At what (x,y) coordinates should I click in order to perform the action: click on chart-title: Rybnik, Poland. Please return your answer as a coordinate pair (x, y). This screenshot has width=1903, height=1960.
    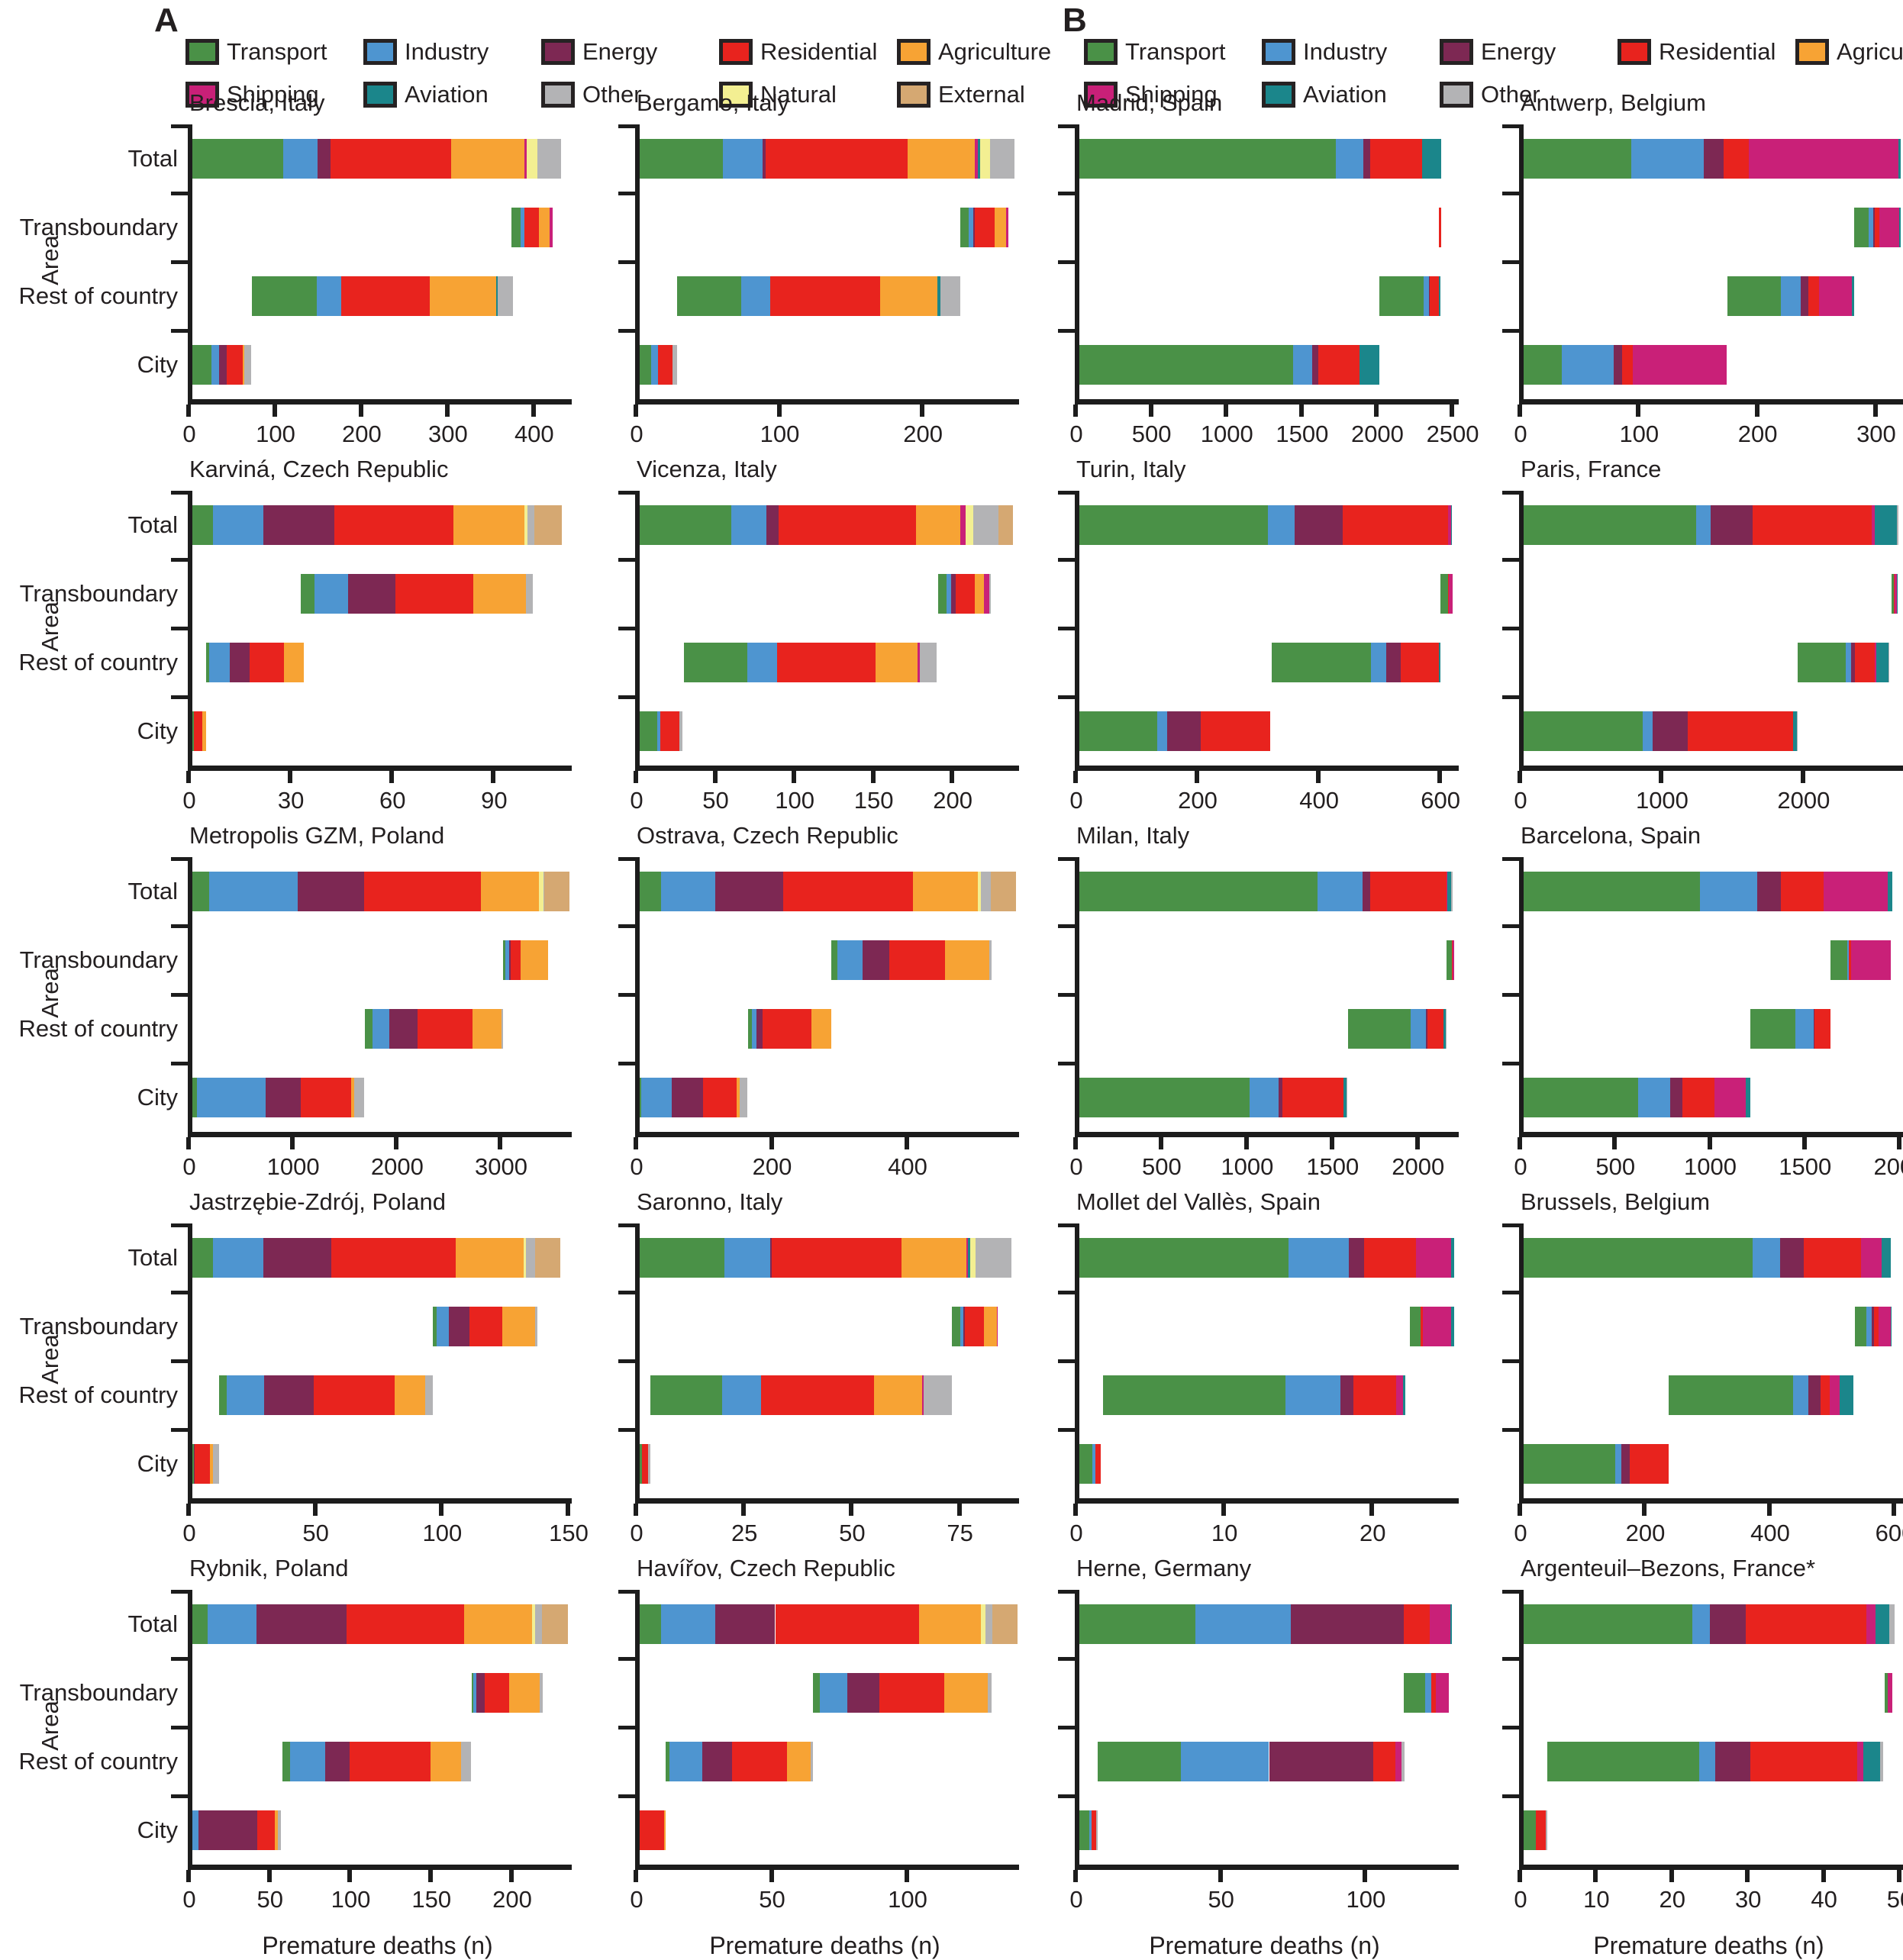
    Looking at the image, I should click on (269, 1568).